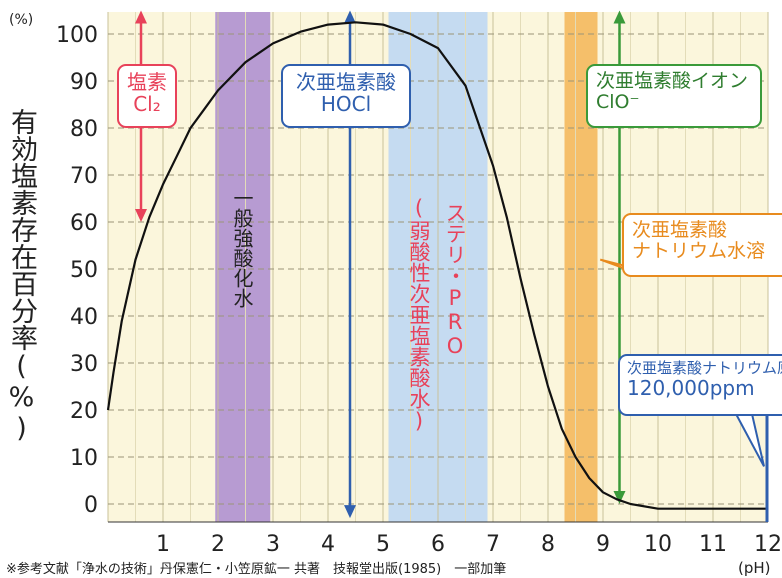  What do you see at coordinates (84, 82) in the screenshot?
I see `y-tick-label: 90` at bounding box center [84, 82].